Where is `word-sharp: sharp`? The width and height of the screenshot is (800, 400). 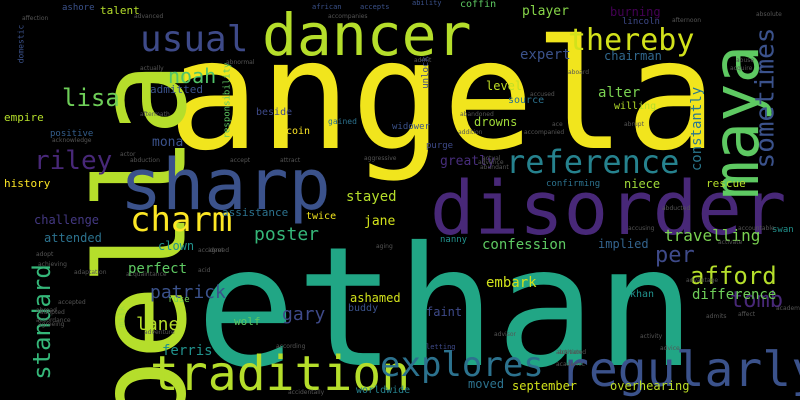
word-sharp: sharp is located at coordinates (225, 185).